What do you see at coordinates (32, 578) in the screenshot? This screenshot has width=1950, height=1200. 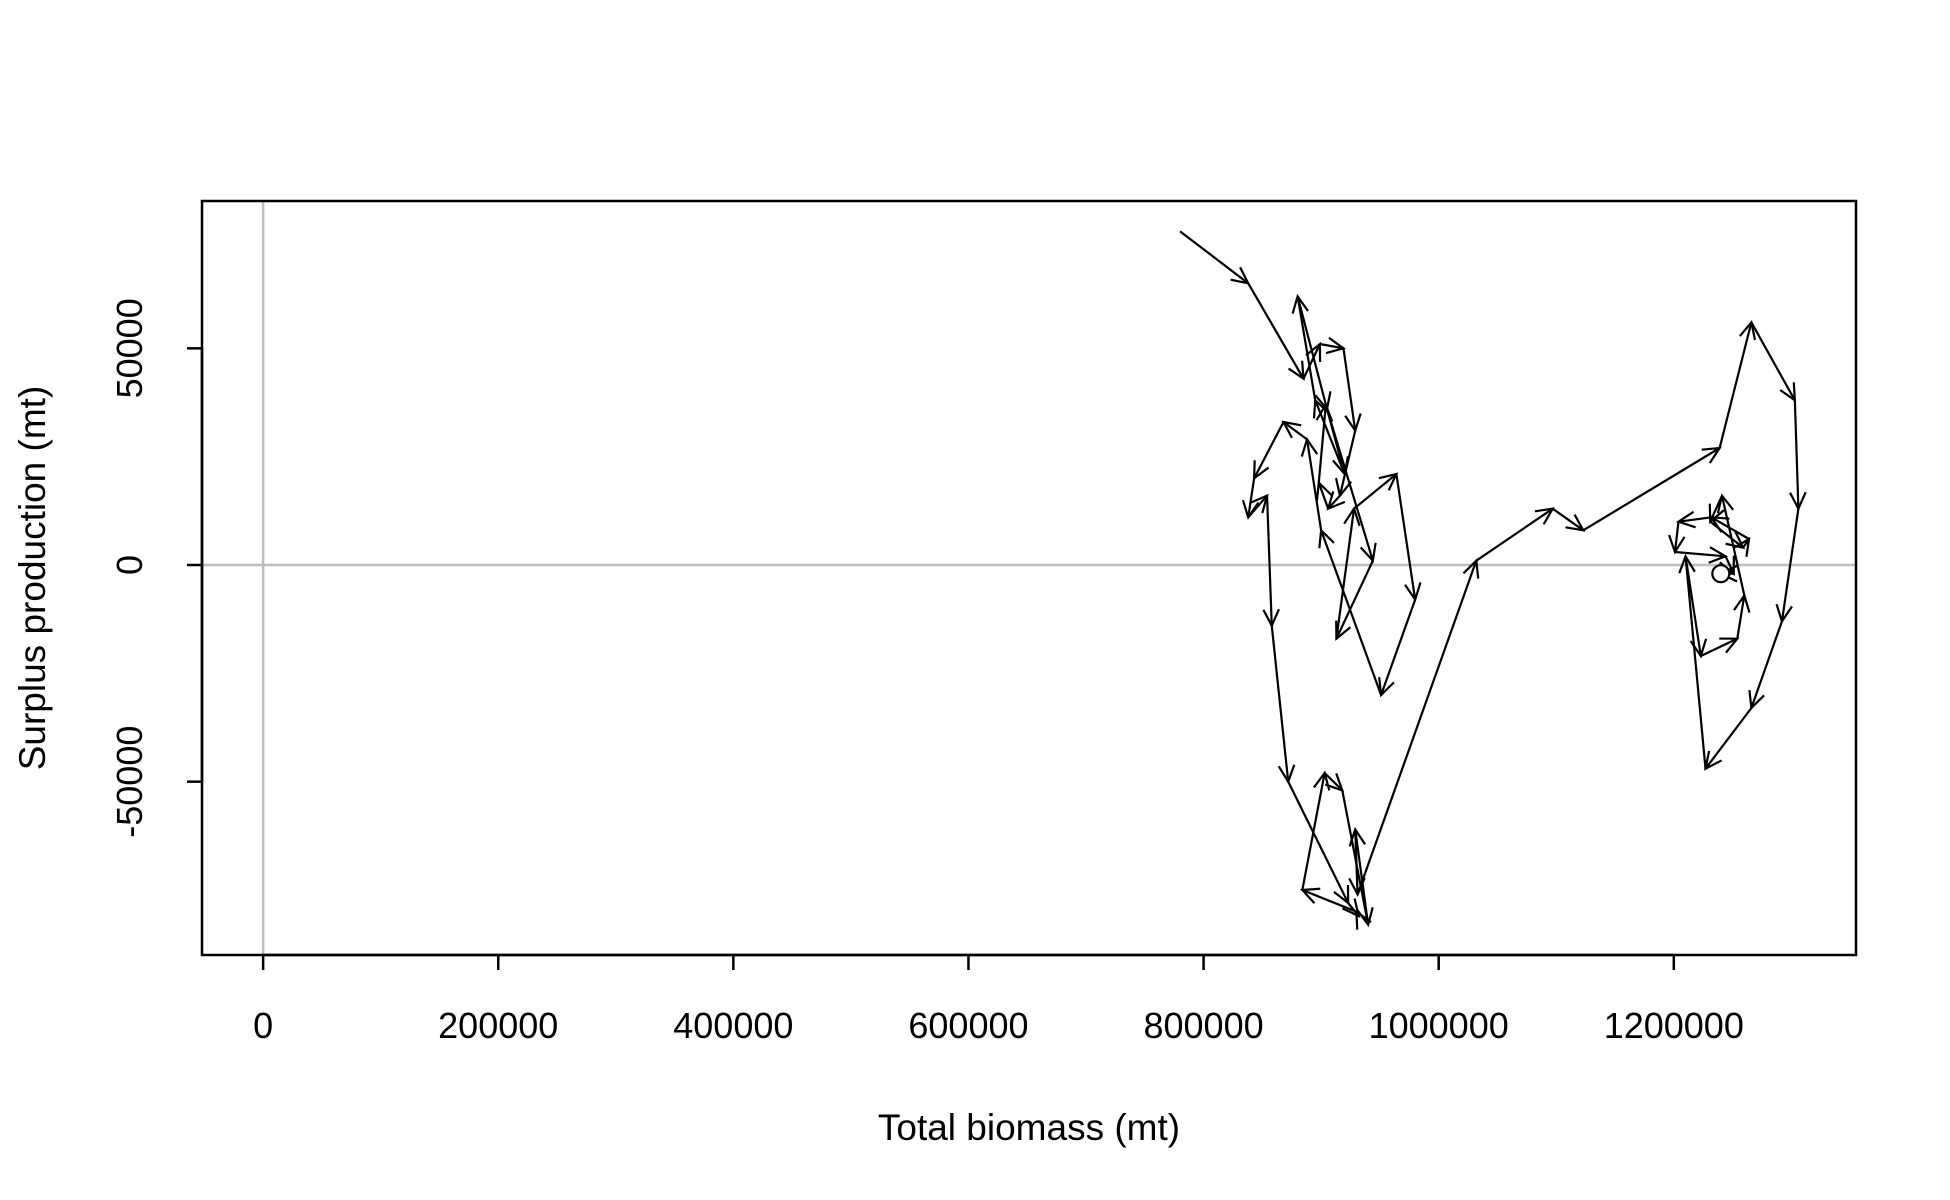 I see `y-axis-title: Surplus production (mt)` at bounding box center [32, 578].